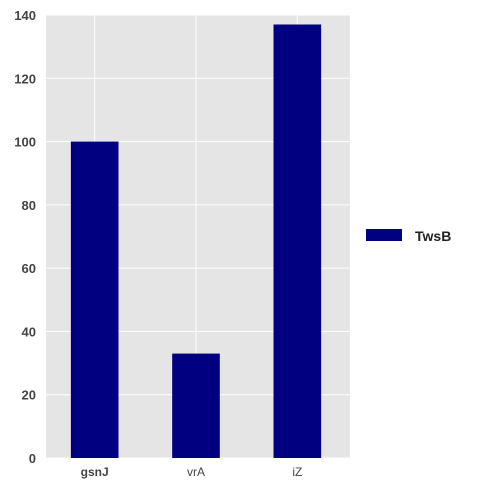 The height and width of the screenshot is (490, 490). I want to click on legend-label: TwsB, so click(433, 236).